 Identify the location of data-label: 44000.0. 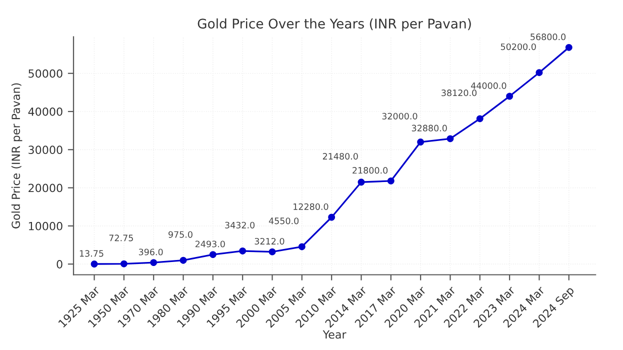
(488, 85).